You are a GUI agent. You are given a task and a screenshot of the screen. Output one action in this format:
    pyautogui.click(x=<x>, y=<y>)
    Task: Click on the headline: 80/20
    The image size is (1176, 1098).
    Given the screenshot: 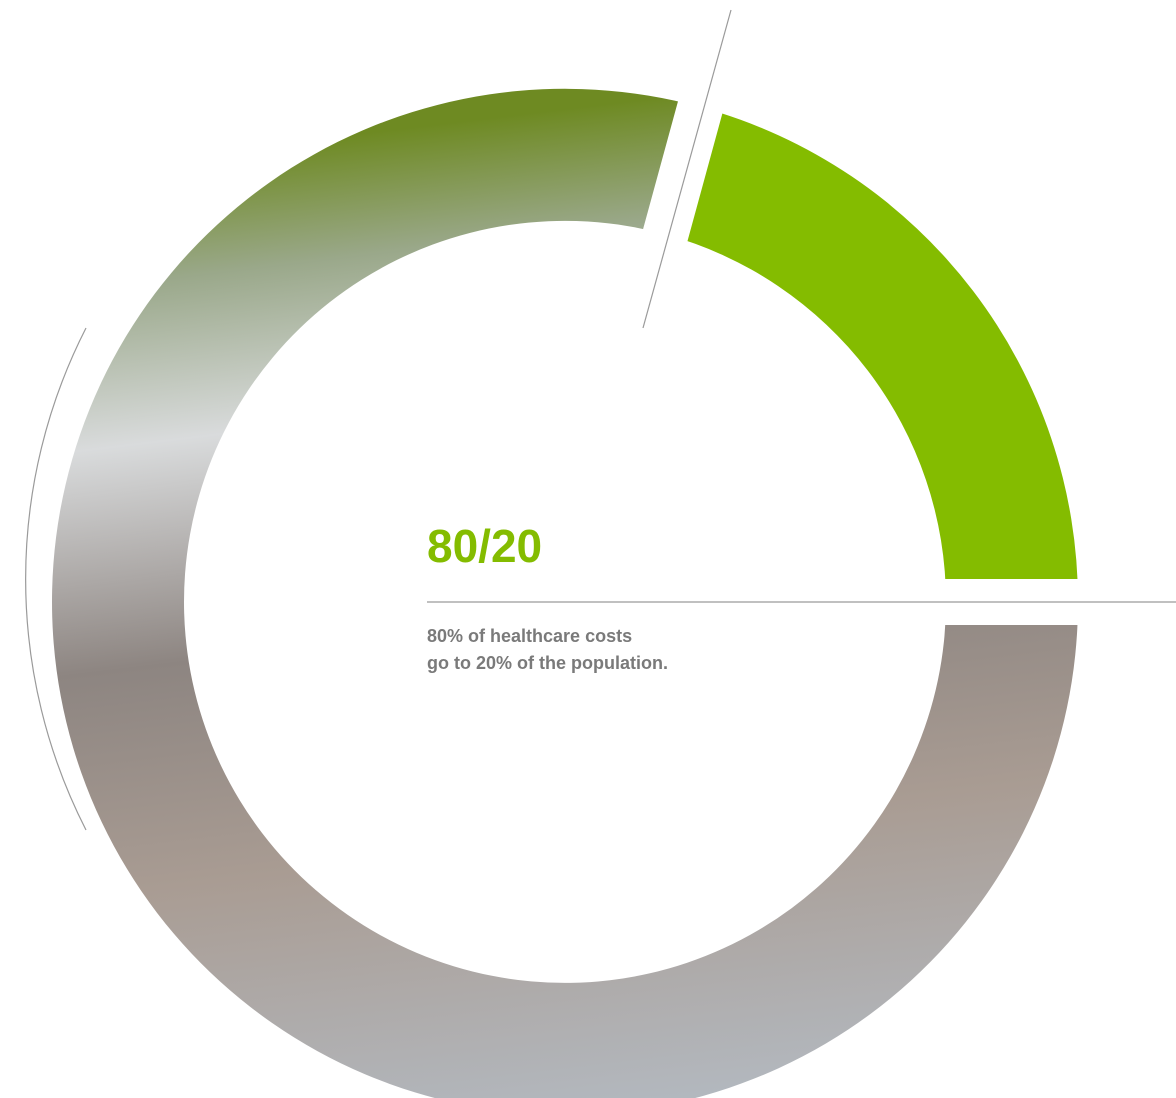 What is the action you would take?
    pyautogui.click(x=484, y=546)
    